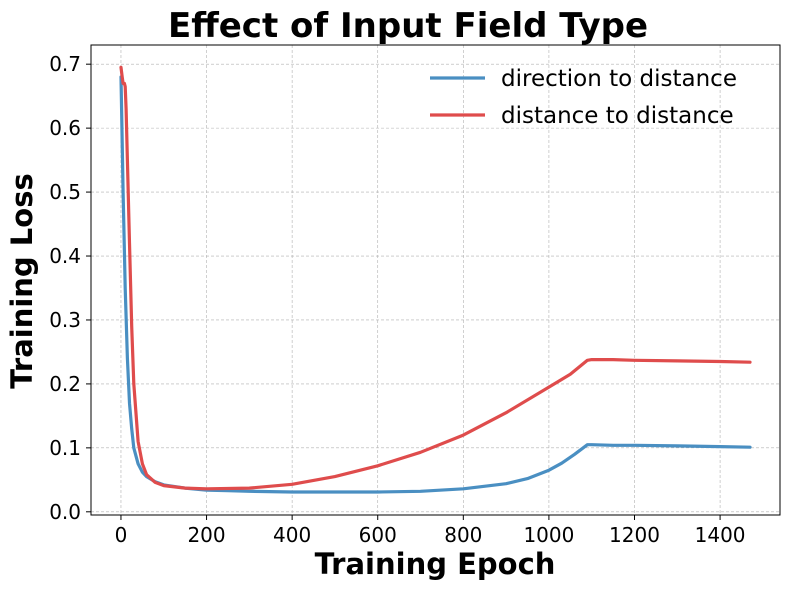 The image size is (790, 590). I want to click on legend-entry-label: direction to distance, so click(619, 79).